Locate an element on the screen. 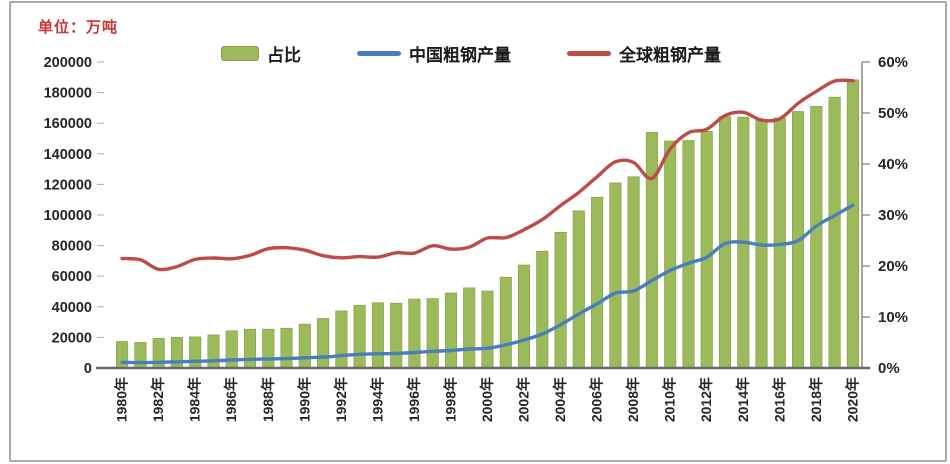  legend: 占比 中国粗钢产量 全球粗钢产量 is located at coordinates (471, 53).